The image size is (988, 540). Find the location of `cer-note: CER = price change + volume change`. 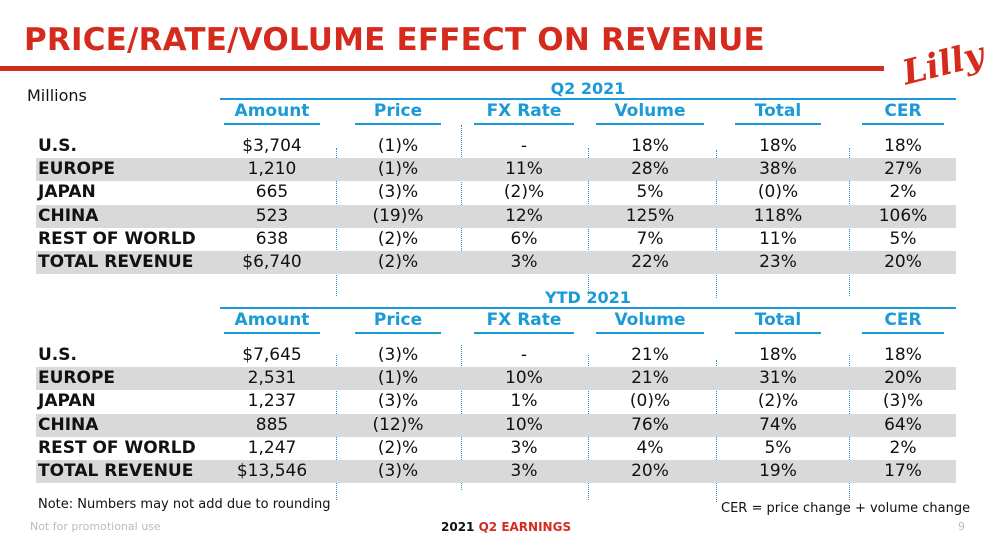

cer-note: CER = price change + volume change is located at coordinates (846, 508).